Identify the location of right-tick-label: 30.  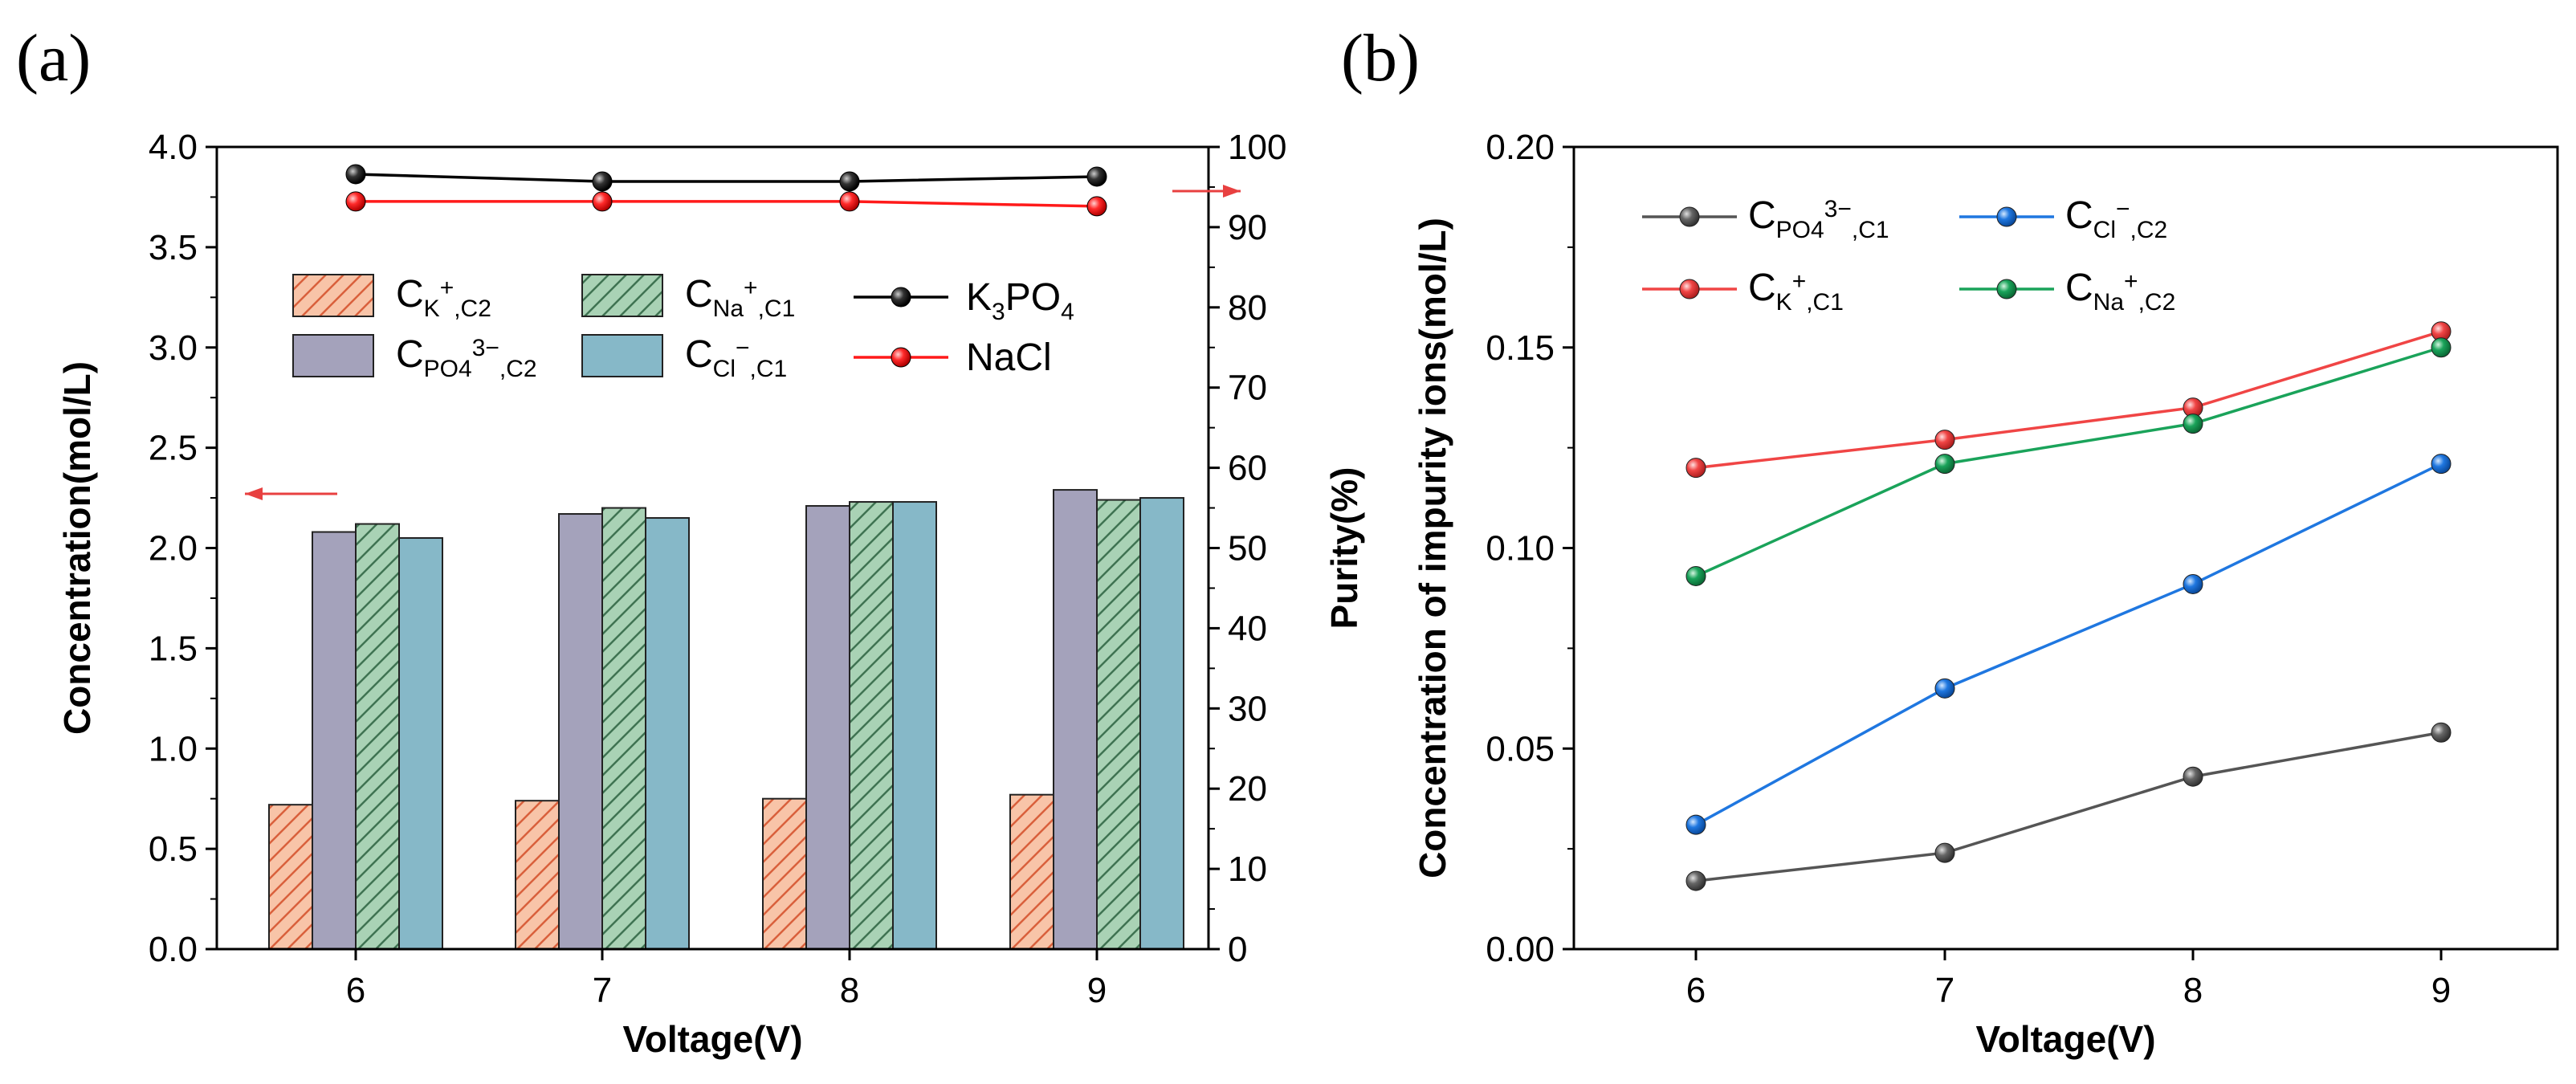
(1247, 708).